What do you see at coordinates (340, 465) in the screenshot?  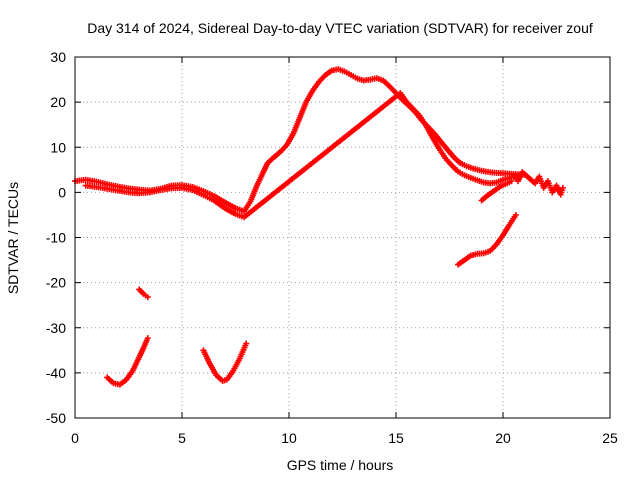 I see `x-axis-label: GPS time / hours` at bounding box center [340, 465].